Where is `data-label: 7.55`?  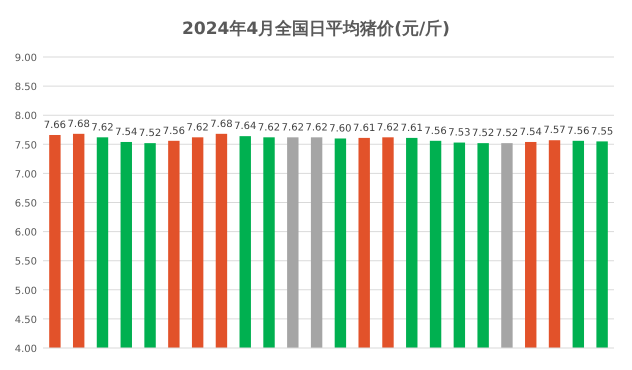
data-label: 7.55 is located at coordinates (602, 132).